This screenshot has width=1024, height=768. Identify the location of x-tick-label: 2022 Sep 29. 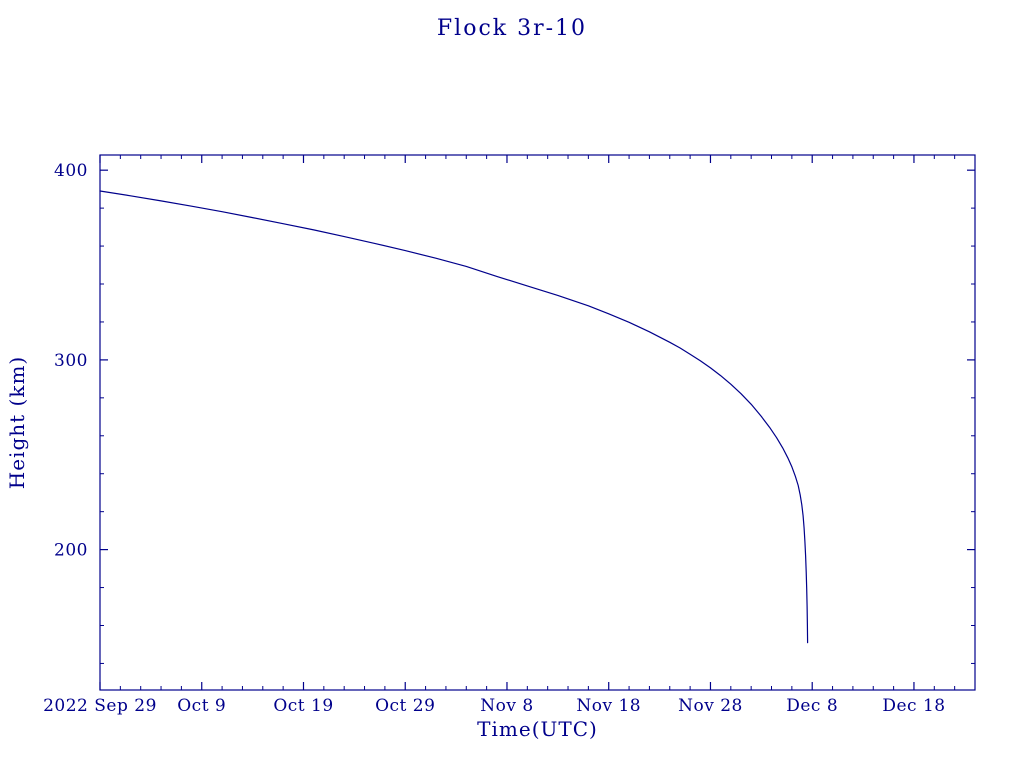
(100, 706).